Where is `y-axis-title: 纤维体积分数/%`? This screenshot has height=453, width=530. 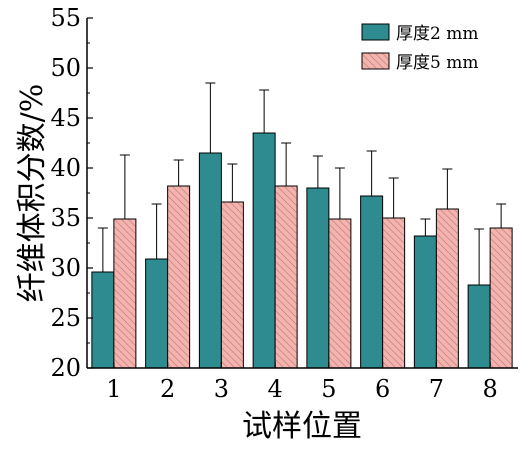
y-axis-title: 纤维体积分数/% is located at coordinates (32, 193).